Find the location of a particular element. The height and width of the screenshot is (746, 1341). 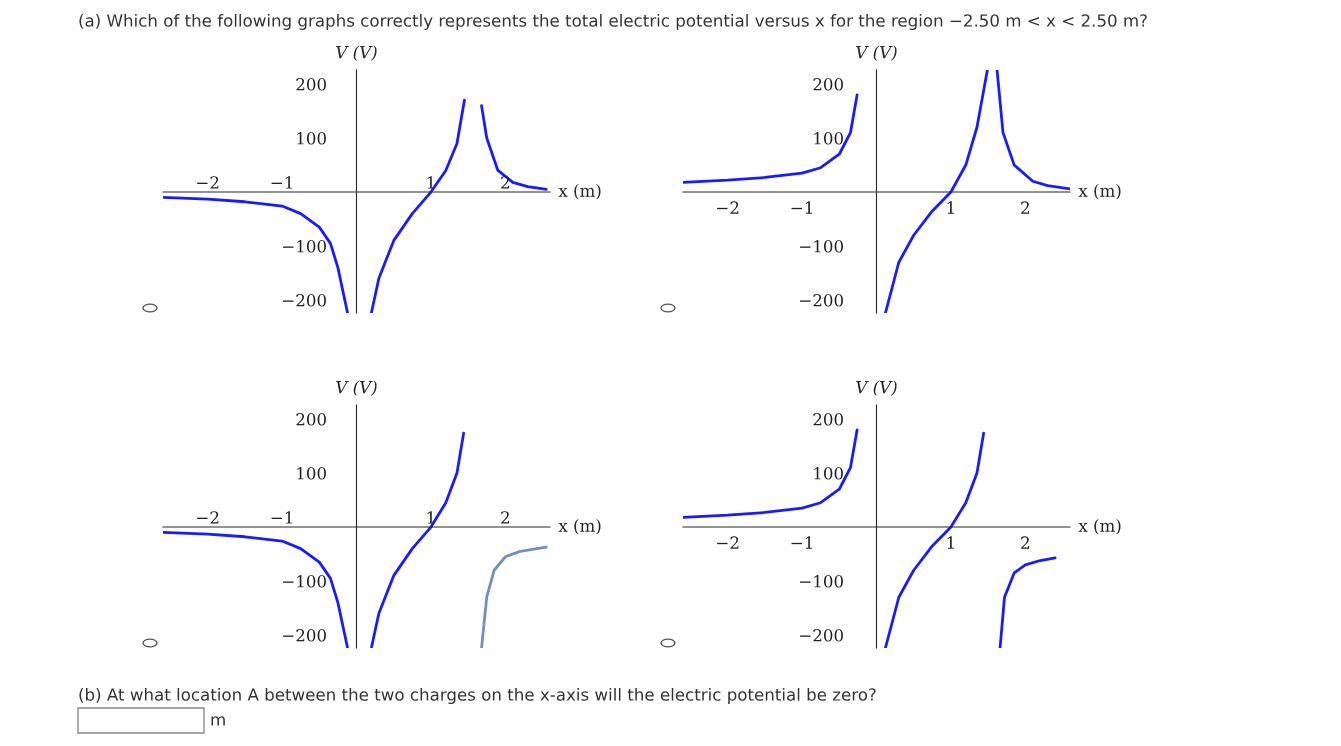

text: m is located at coordinates (218, 721).